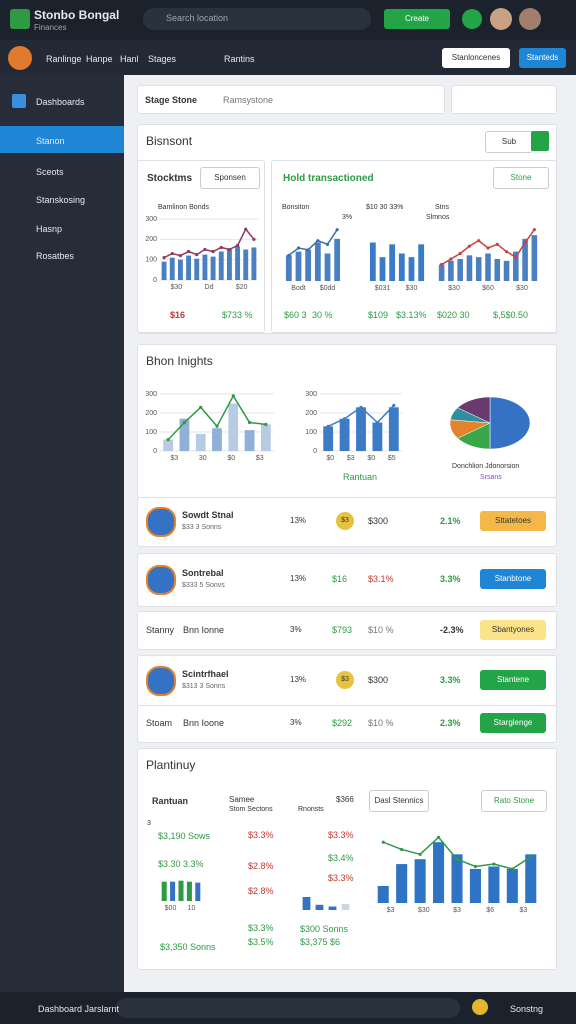 The image size is (576, 1024). Describe the element at coordinates (514, 801) in the screenshot. I see `plan-dropdown: Rato Stone` at that location.